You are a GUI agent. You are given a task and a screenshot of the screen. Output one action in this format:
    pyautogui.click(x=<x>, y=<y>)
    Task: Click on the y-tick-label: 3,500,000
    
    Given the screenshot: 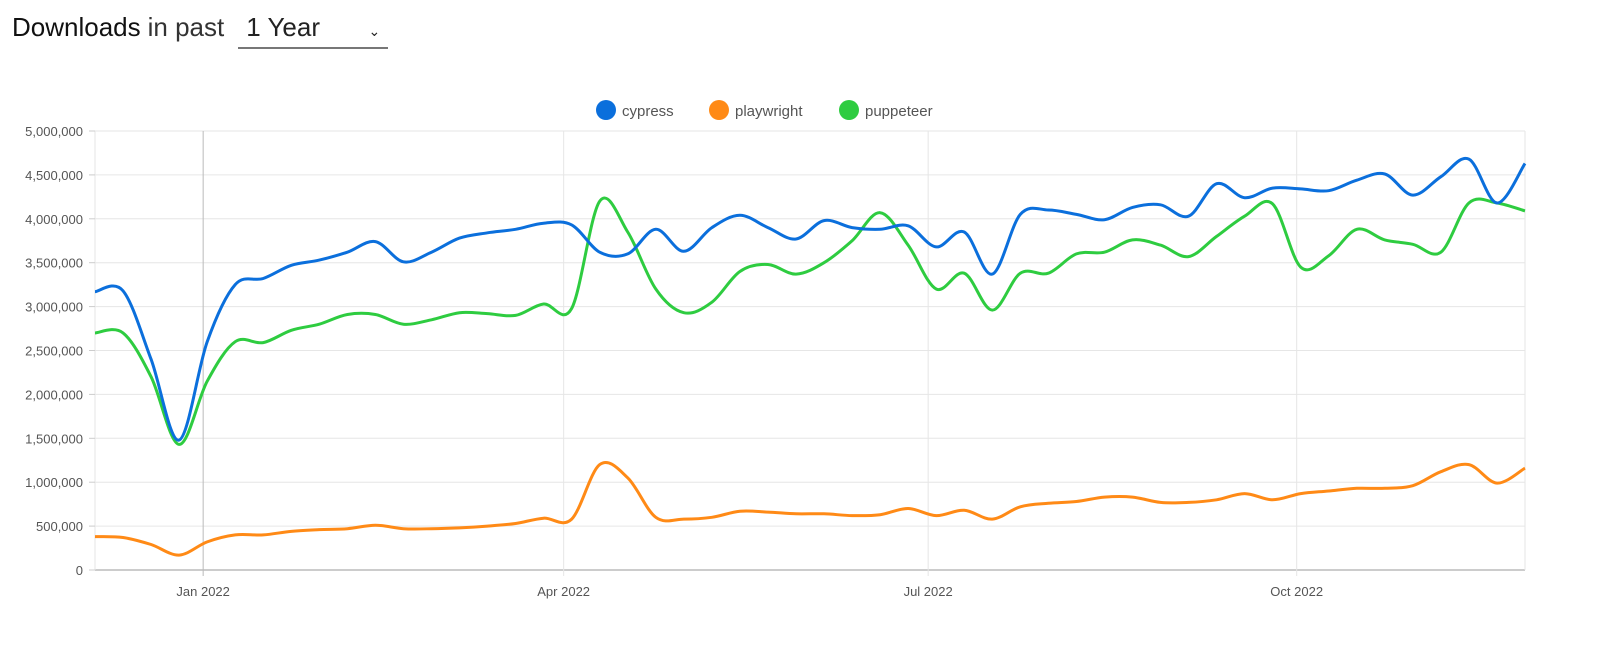 What is the action you would take?
    pyautogui.click(x=54, y=263)
    